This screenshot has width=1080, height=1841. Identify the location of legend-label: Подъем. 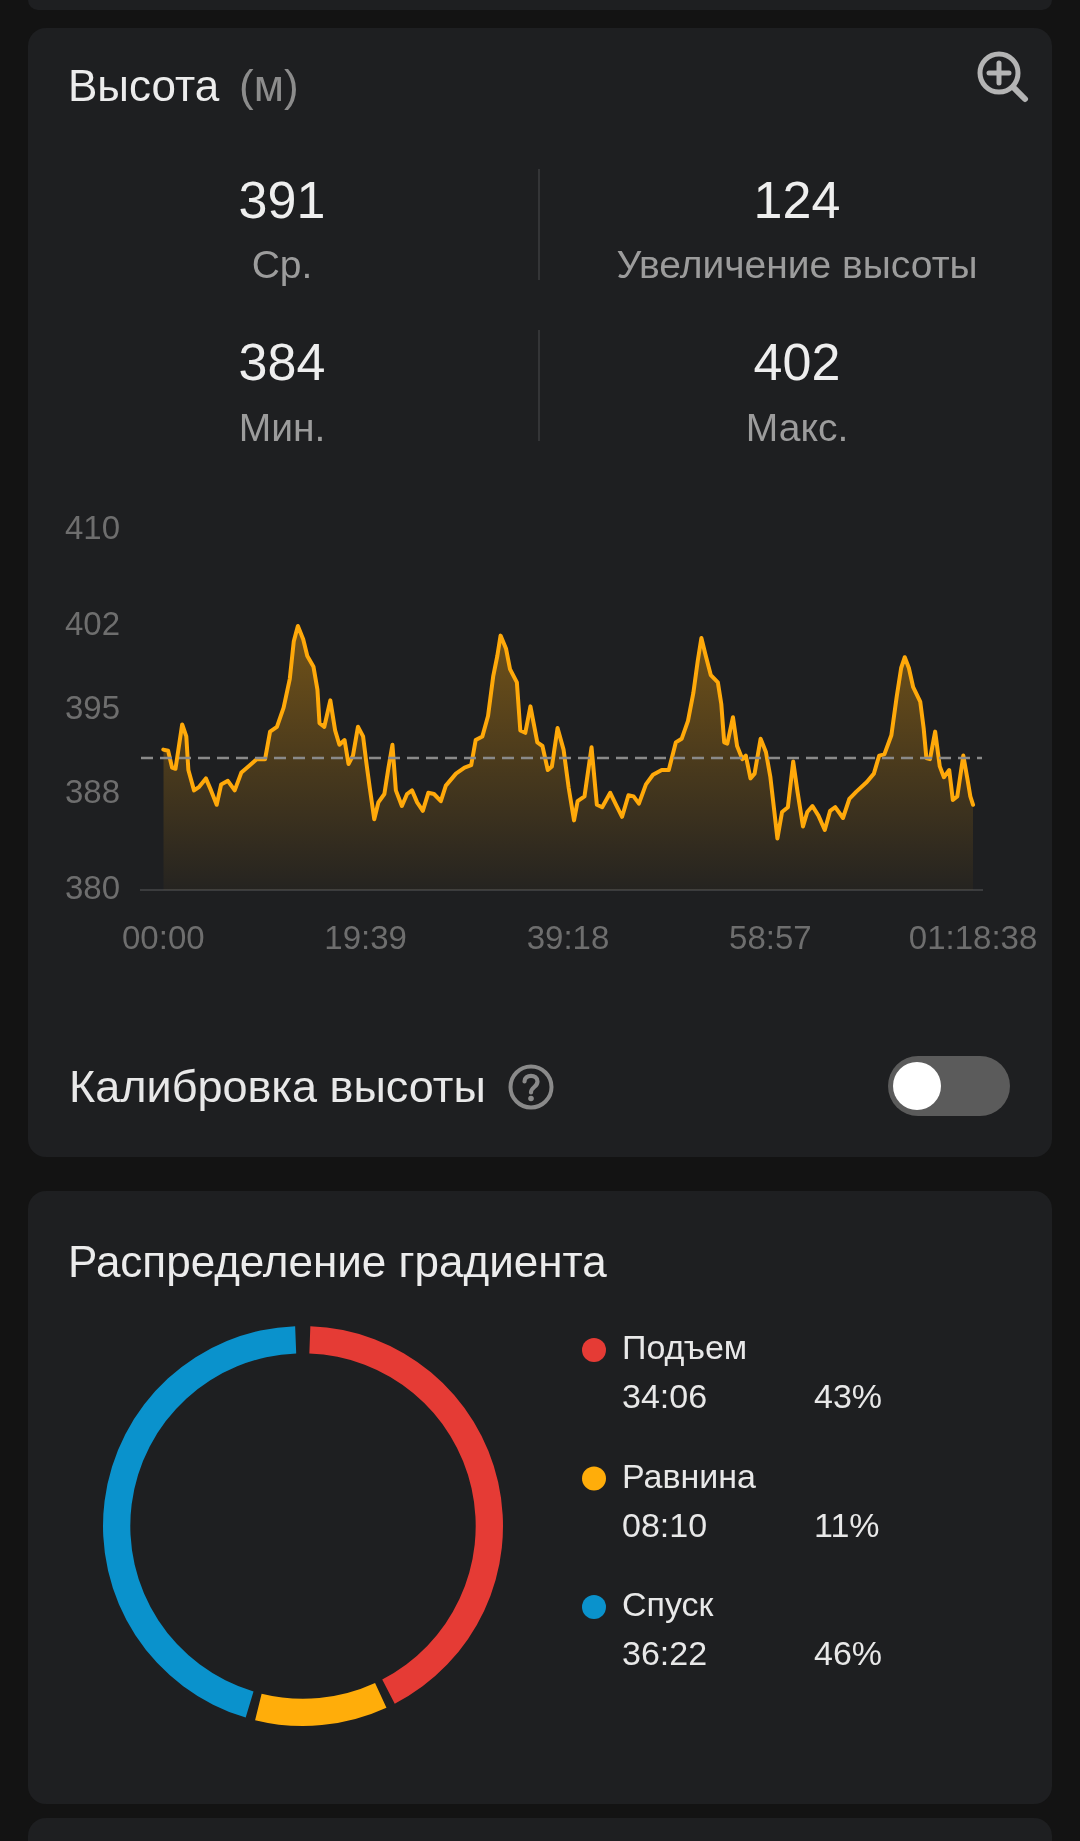
(685, 1347).